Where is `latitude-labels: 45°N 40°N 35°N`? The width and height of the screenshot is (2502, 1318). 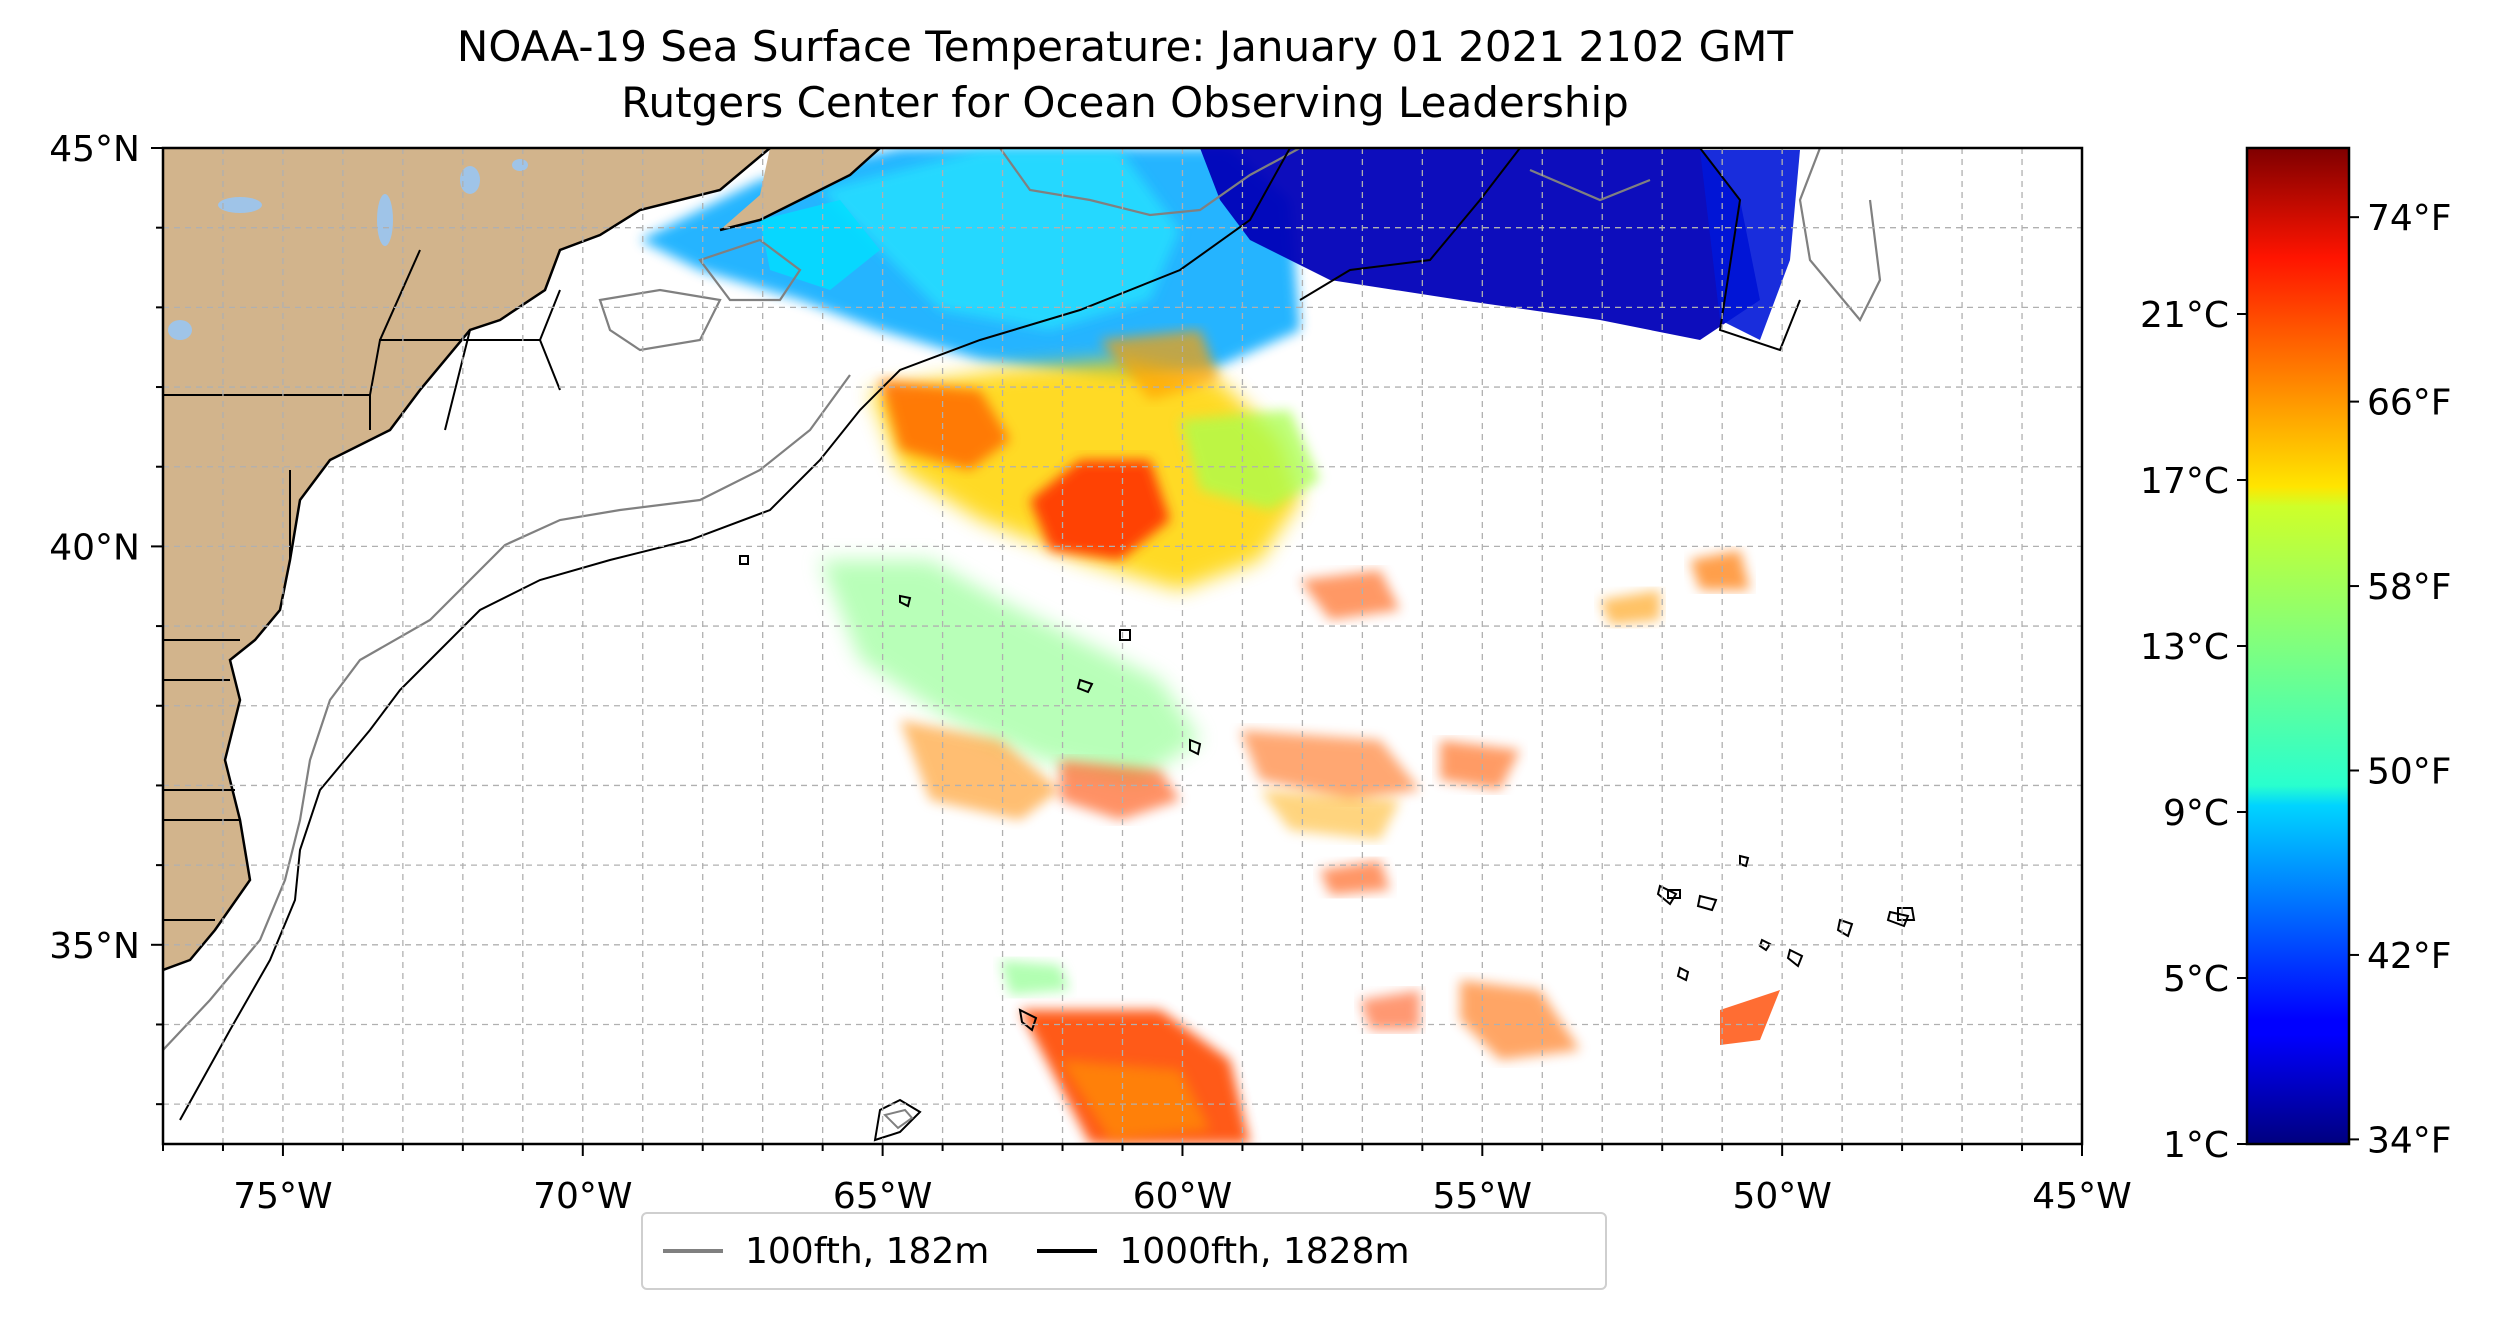 latitude-labels: 45°N 40°N 35°N is located at coordinates (94, 548).